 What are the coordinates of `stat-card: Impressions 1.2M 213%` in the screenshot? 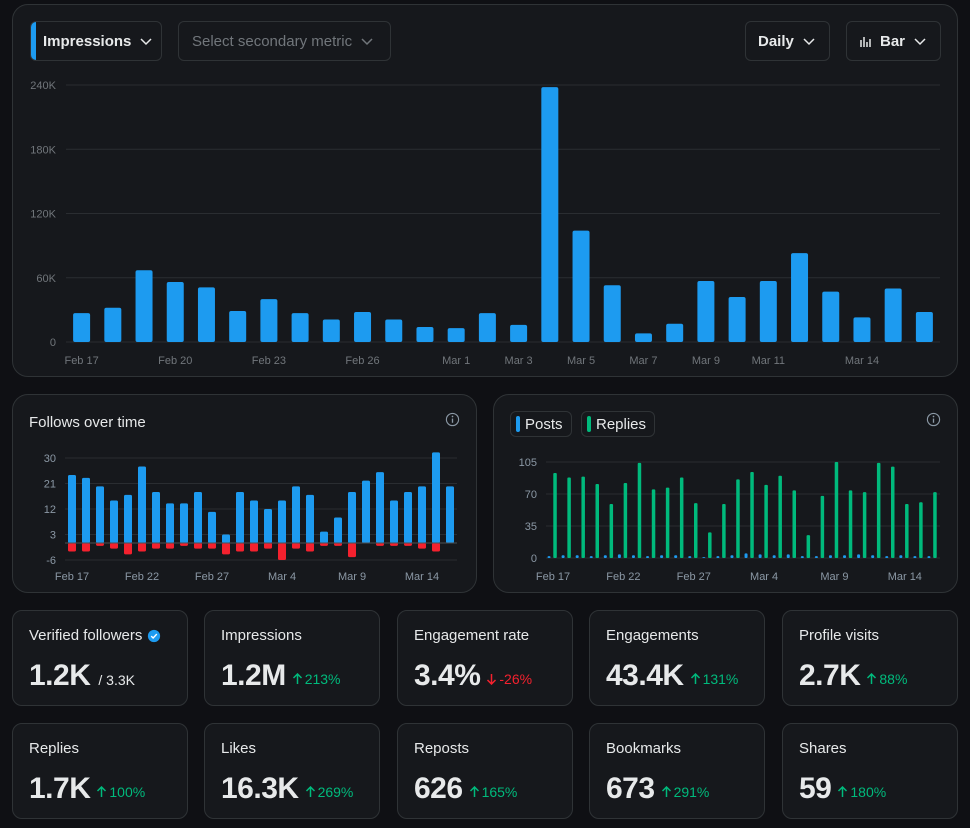 It's located at (292, 658).